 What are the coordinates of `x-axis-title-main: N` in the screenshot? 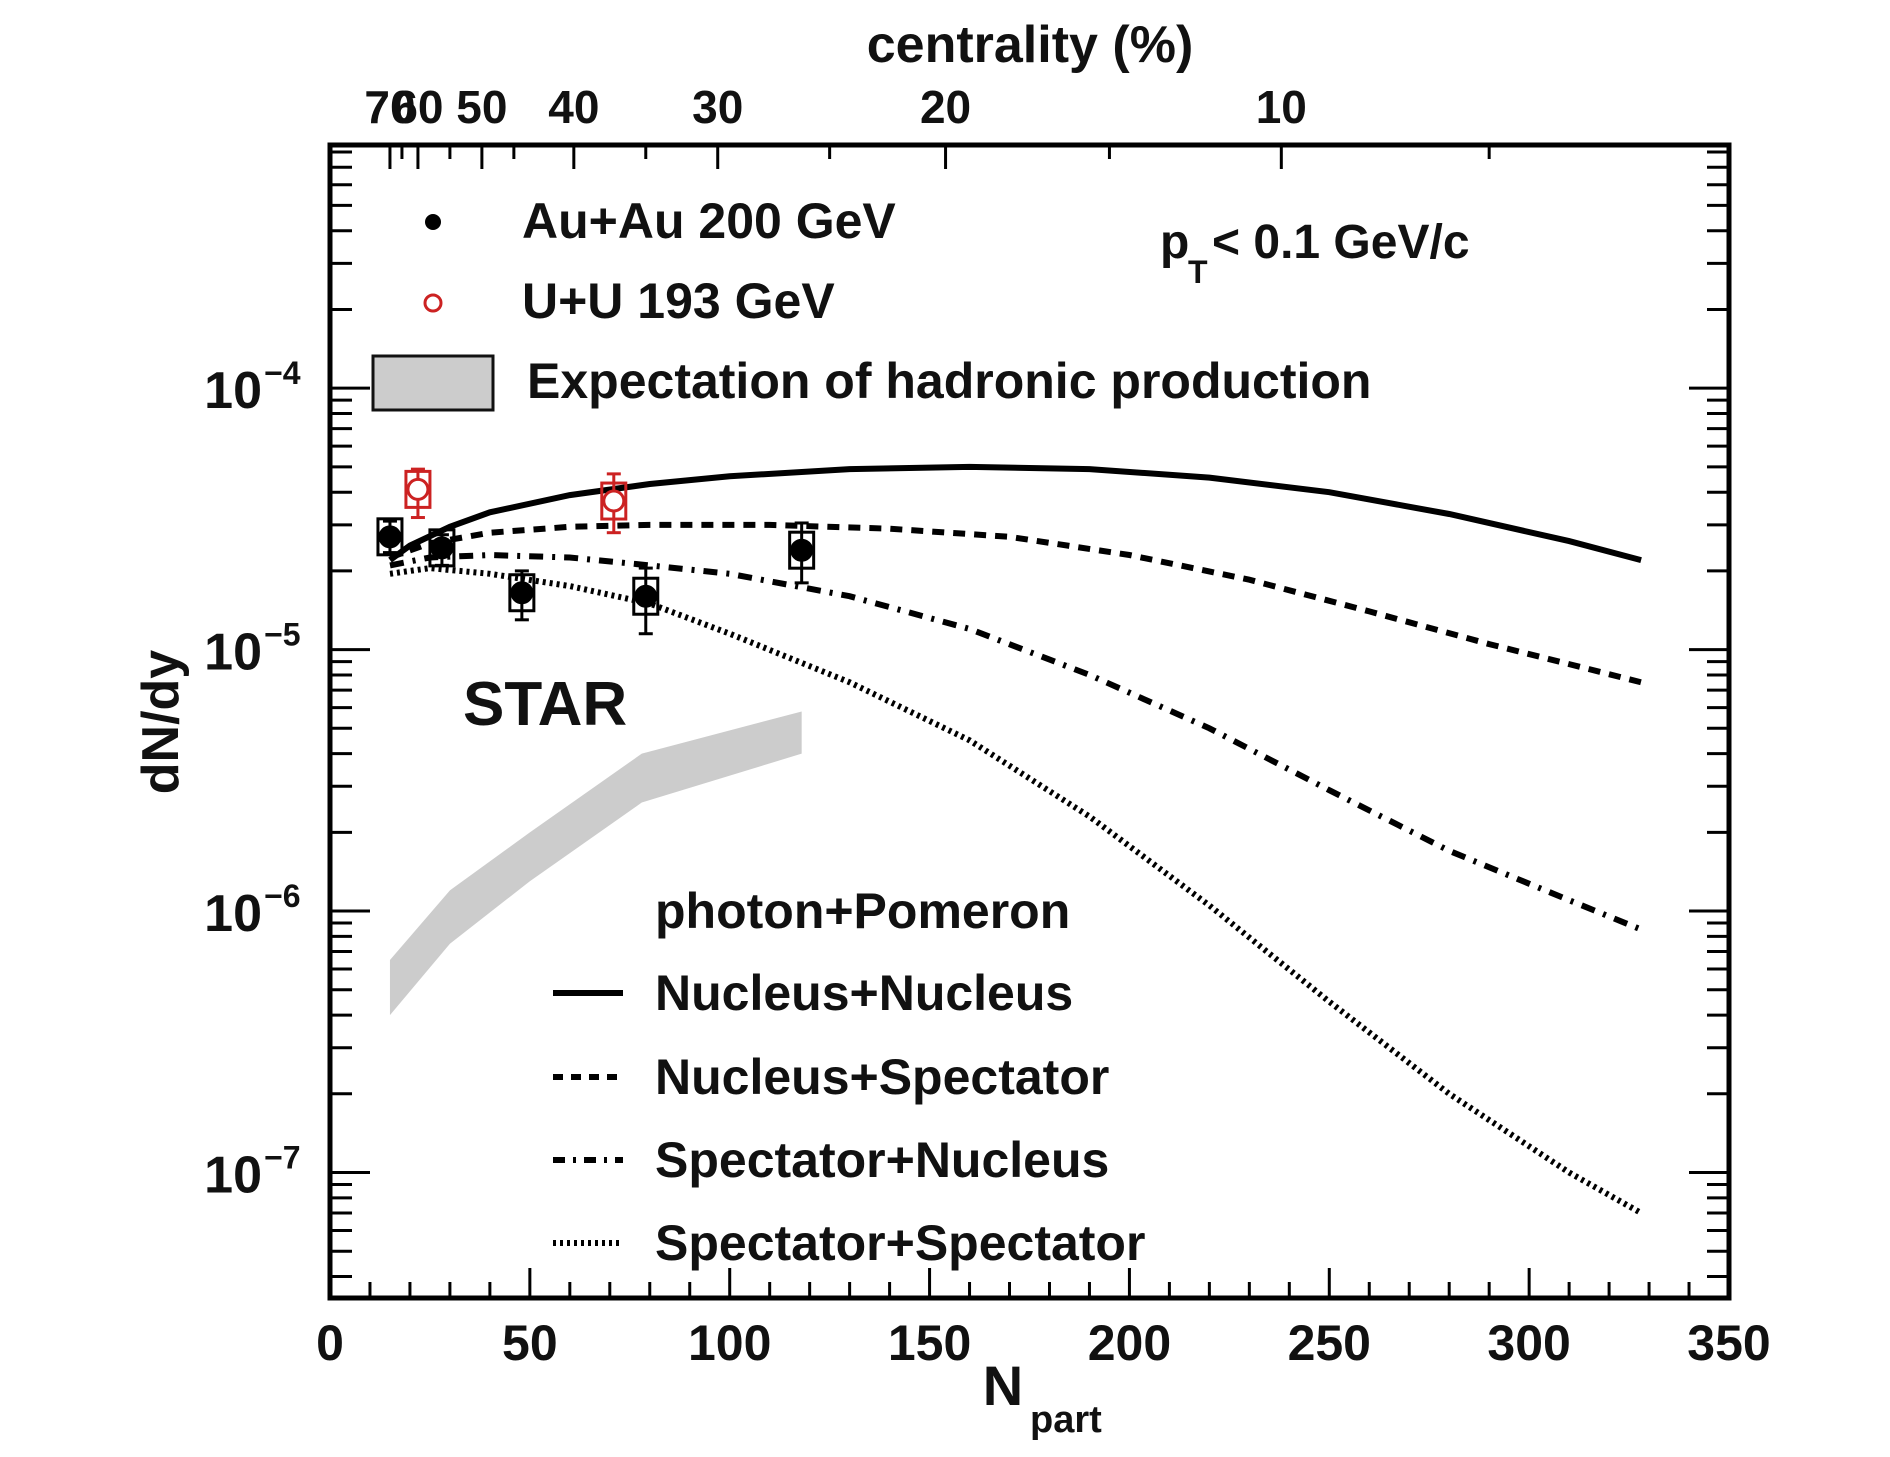 It's located at (1003, 1385).